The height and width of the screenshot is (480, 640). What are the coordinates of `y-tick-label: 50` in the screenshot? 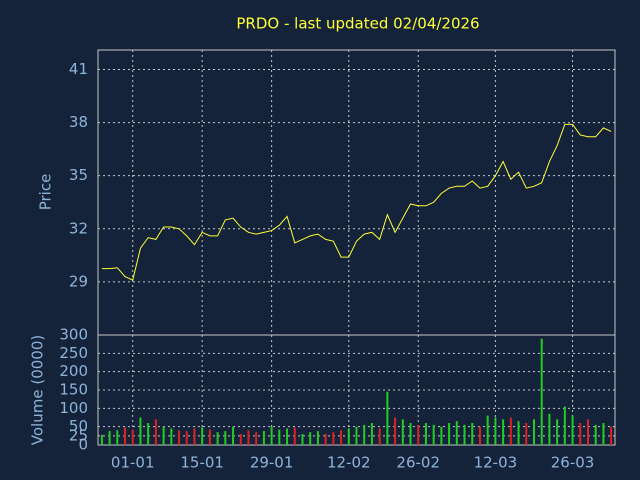 It's located at (78, 426).